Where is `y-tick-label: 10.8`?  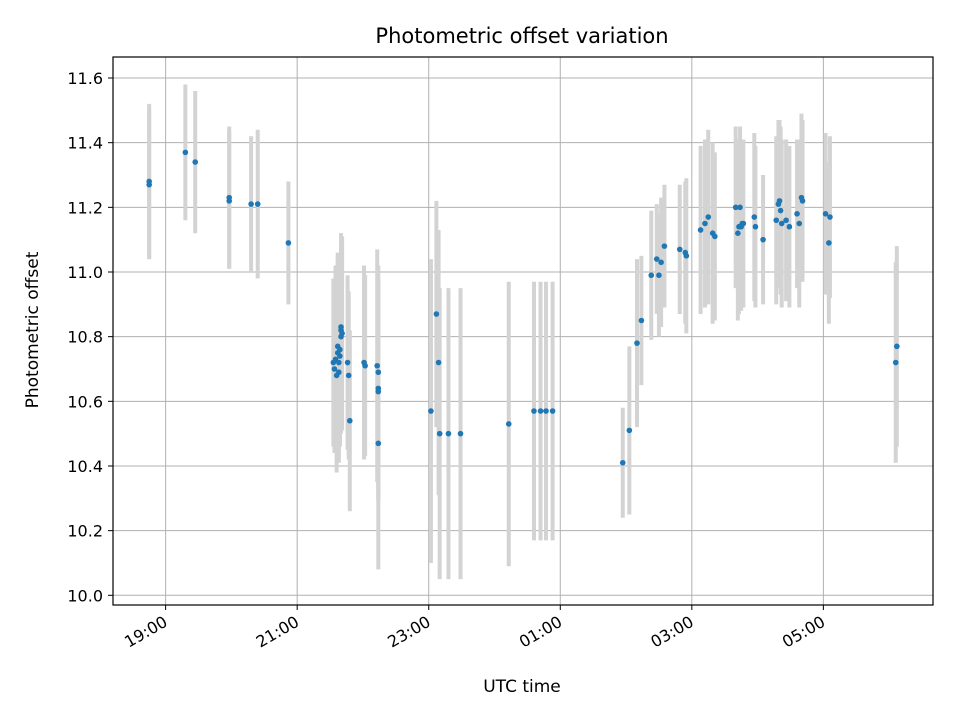 y-tick-label: 10.8 is located at coordinates (85, 337).